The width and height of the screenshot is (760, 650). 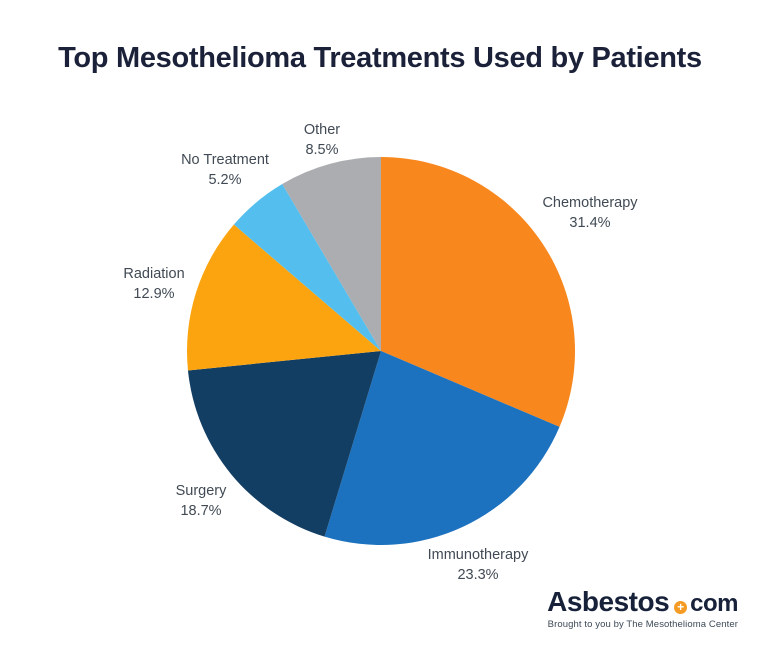 I want to click on slice-percent-label: 18.7%, so click(x=201, y=511).